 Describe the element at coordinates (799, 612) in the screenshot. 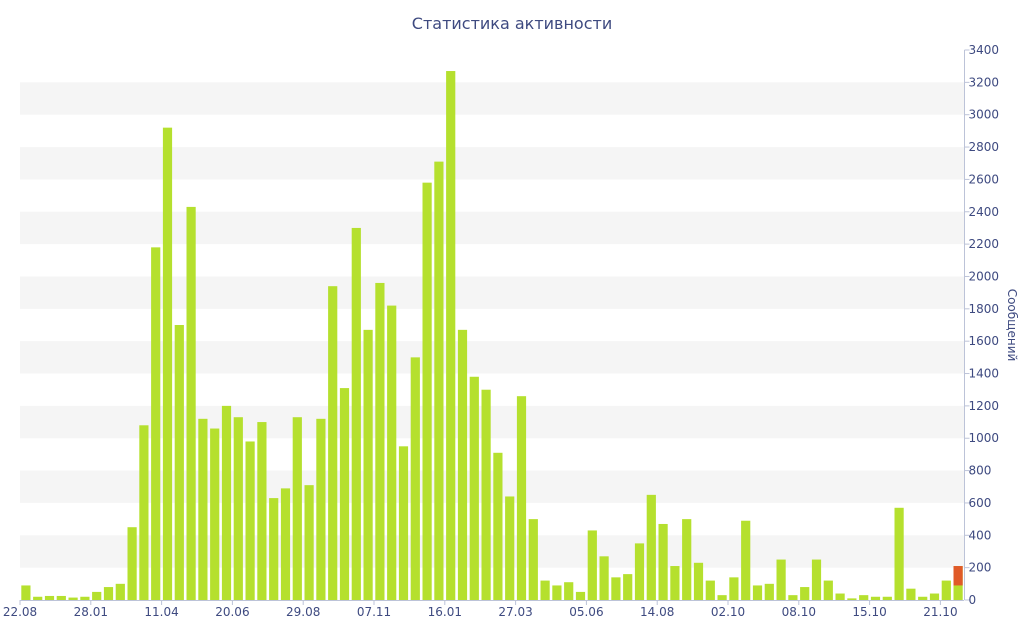

I see `x-tick-label: 08.10` at that location.